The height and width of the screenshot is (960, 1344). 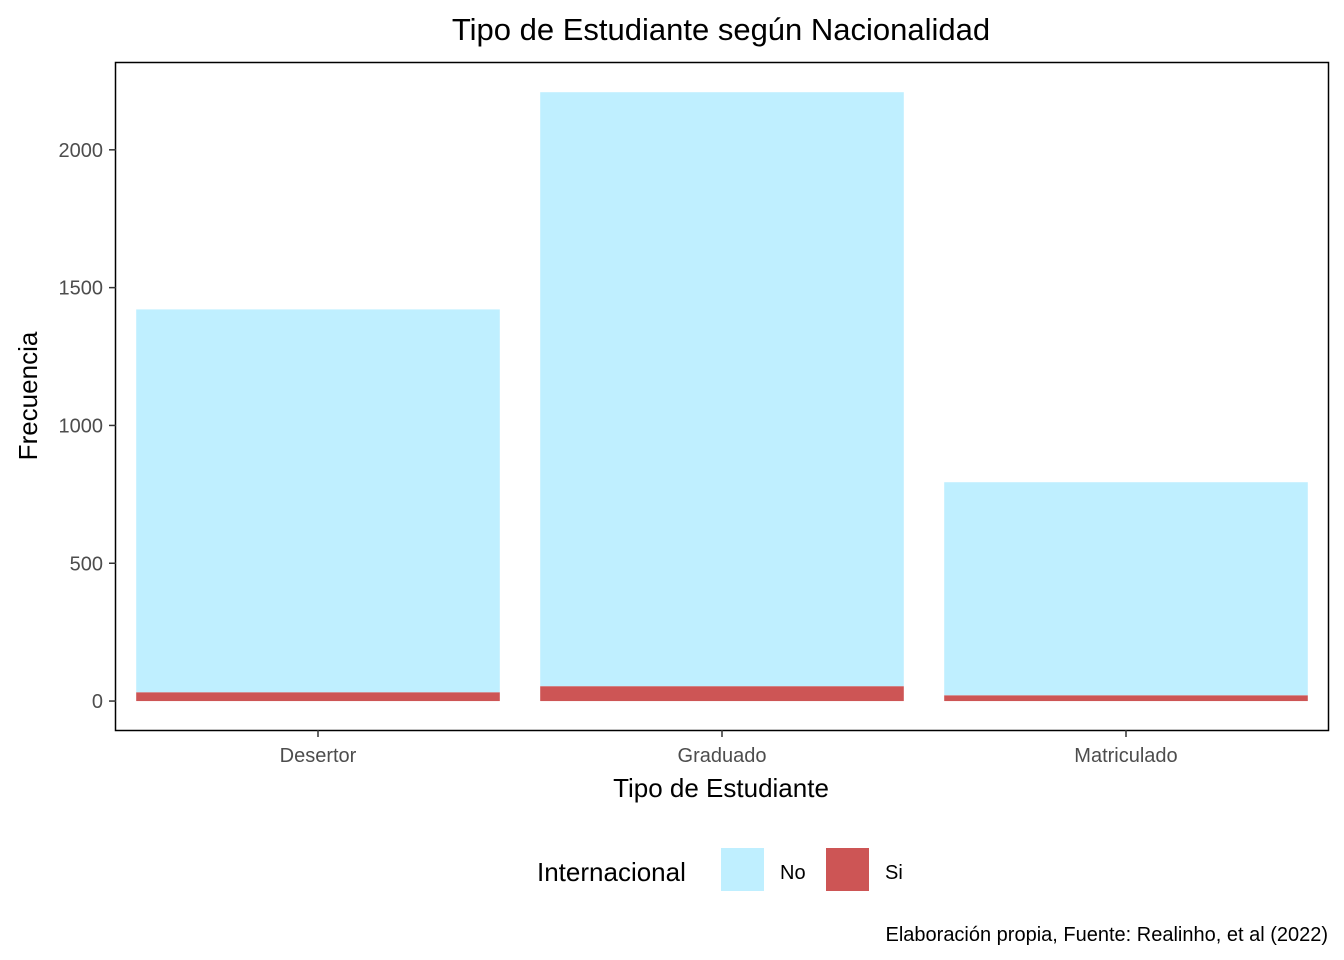 What do you see at coordinates (86, 564) in the screenshot?
I see `y-tick-label: 500` at bounding box center [86, 564].